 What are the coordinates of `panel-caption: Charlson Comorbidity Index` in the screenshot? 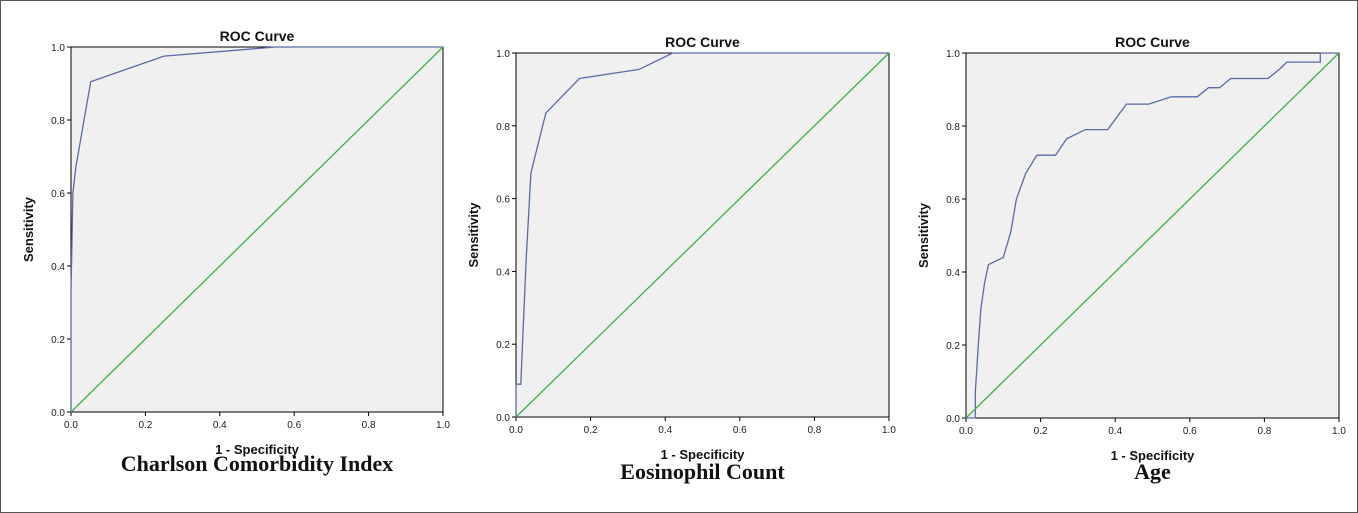 It's located at (257, 463).